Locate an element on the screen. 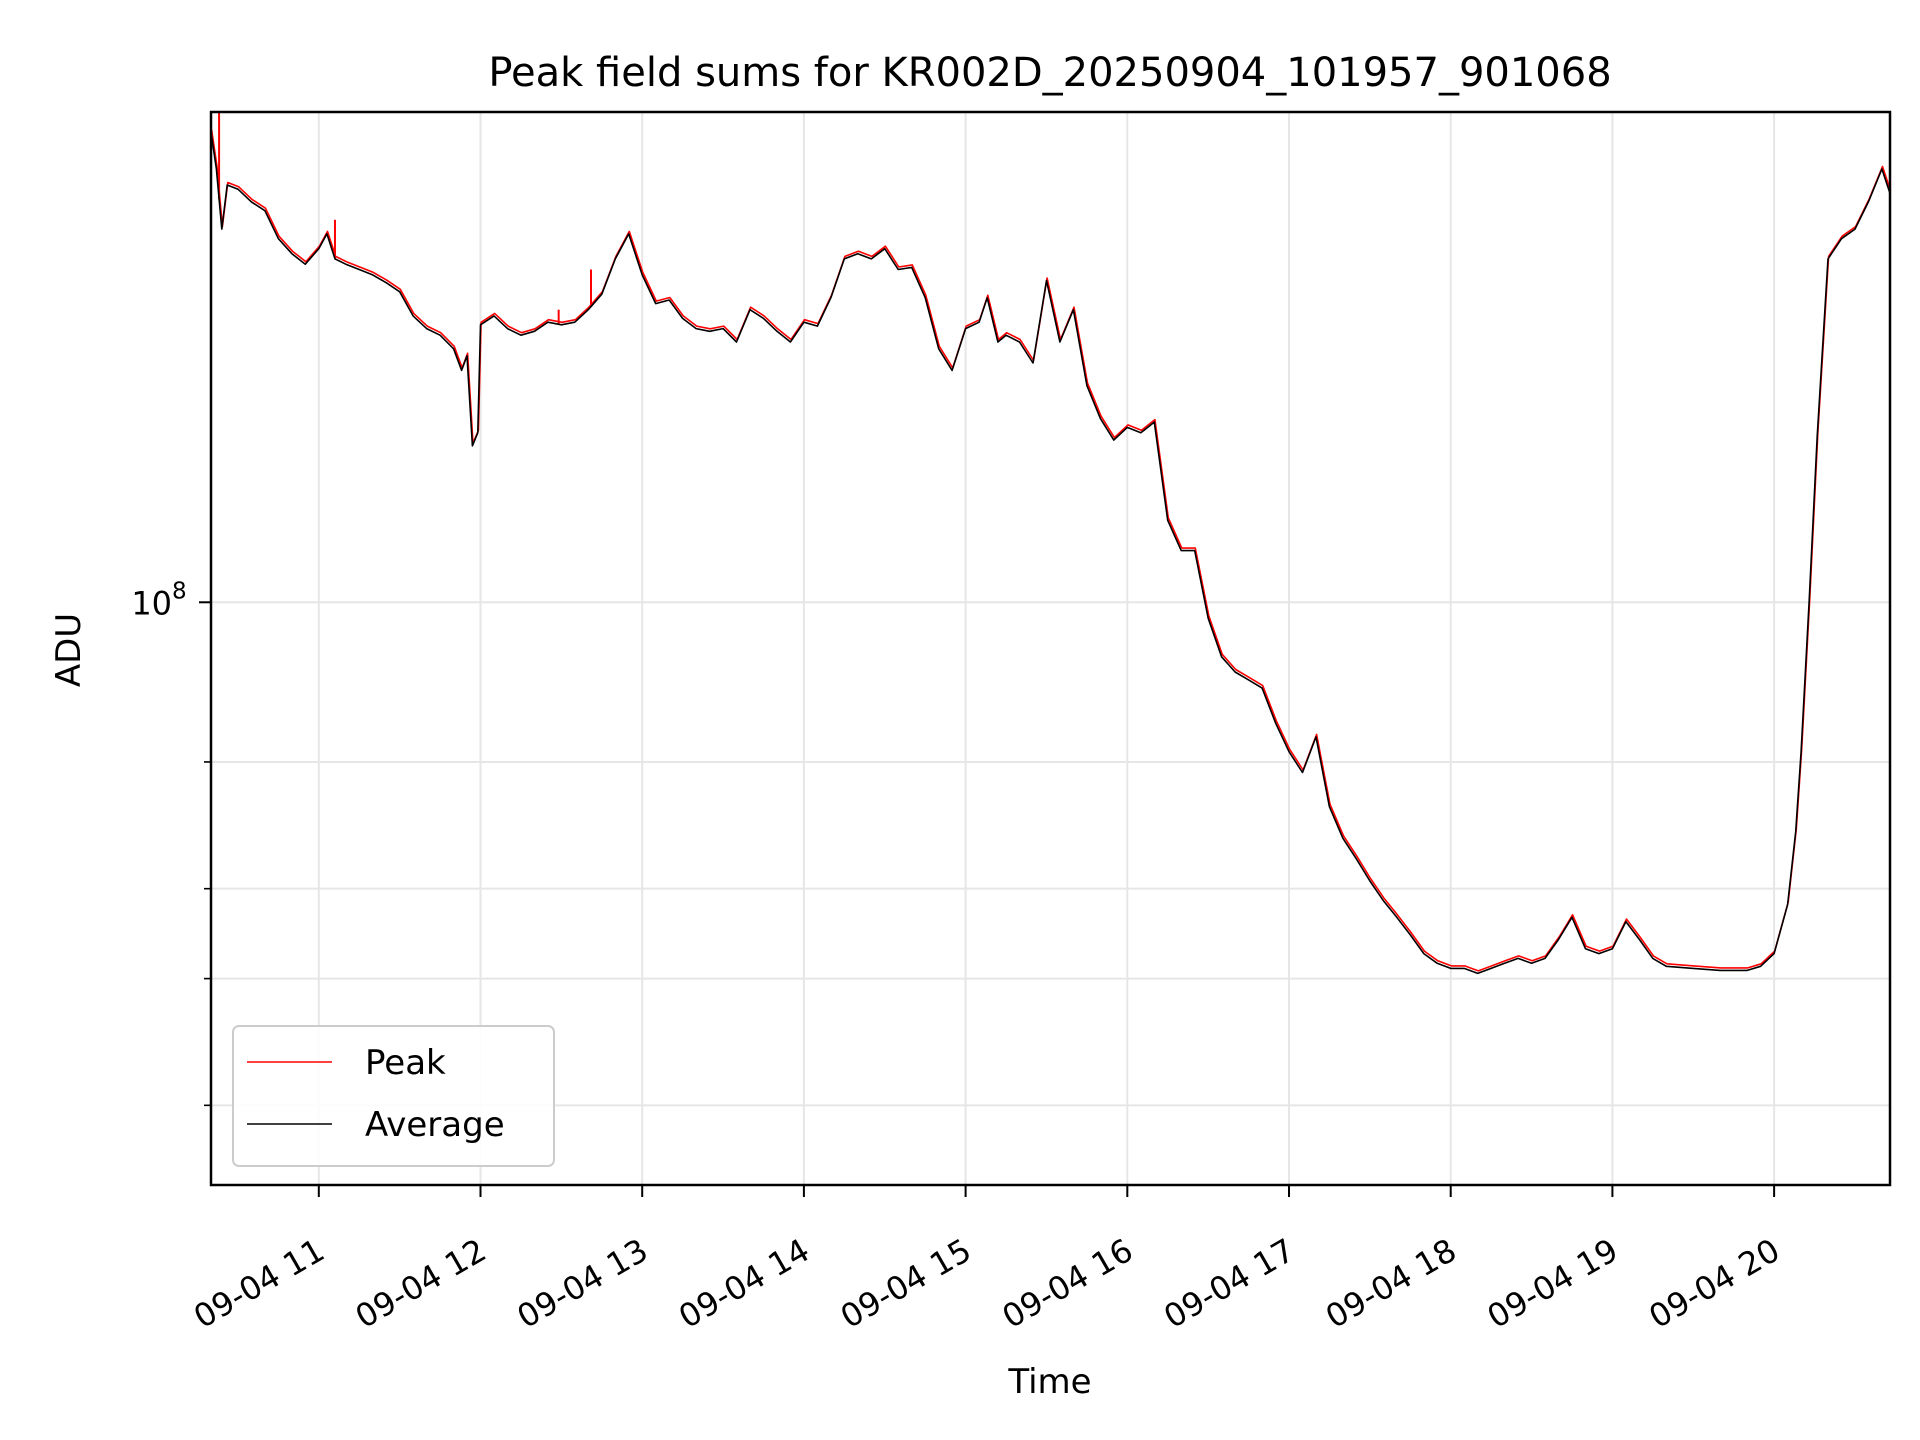  x-axis-label: Time is located at coordinates (1049, 1382).